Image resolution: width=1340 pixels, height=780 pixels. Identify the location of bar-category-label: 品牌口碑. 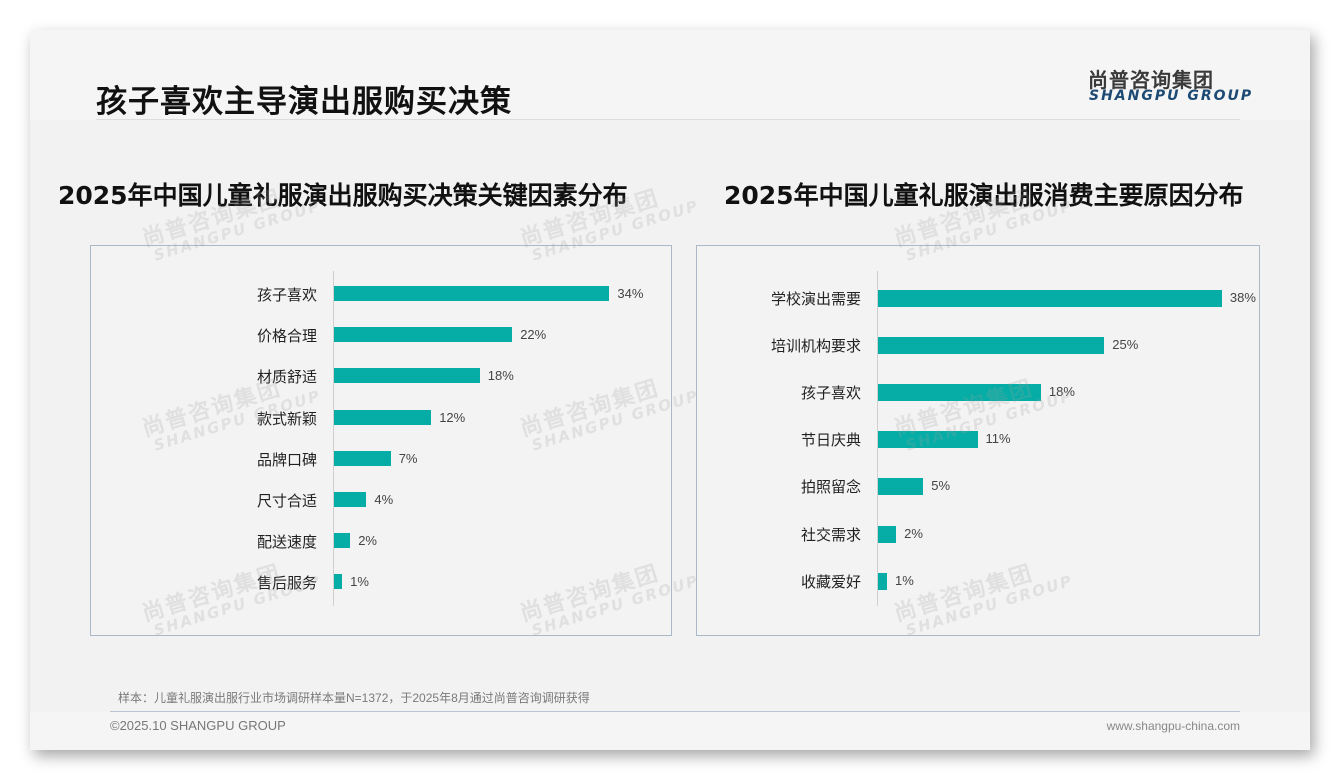
(286, 459).